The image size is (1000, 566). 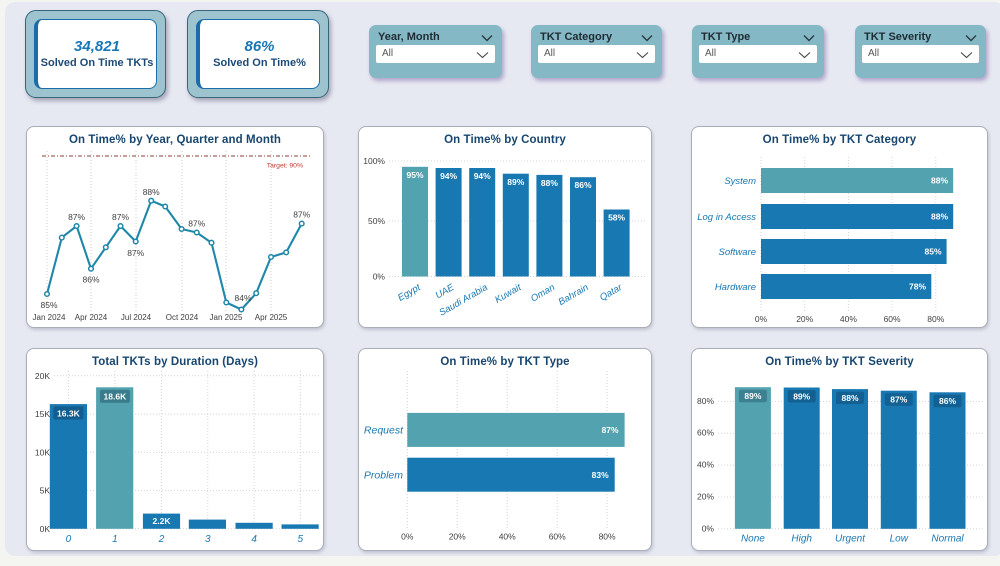 What do you see at coordinates (69, 413) in the screenshot?
I see `svg-text: 16.3K` at bounding box center [69, 413].